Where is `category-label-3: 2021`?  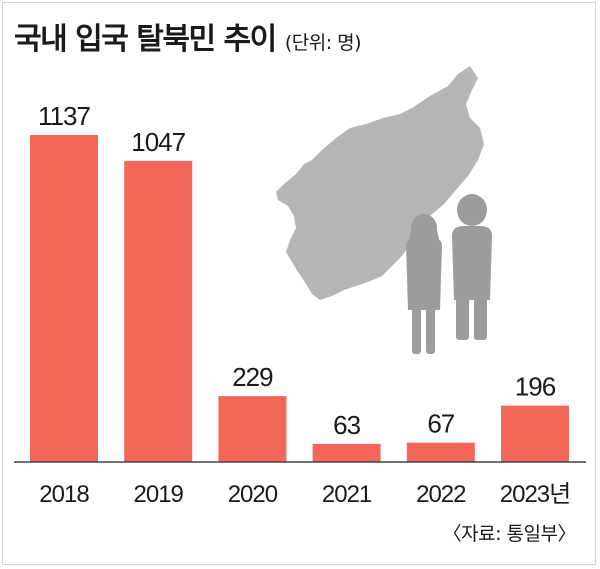
category-label-3: 2021 is located at coordinates (347, 494).